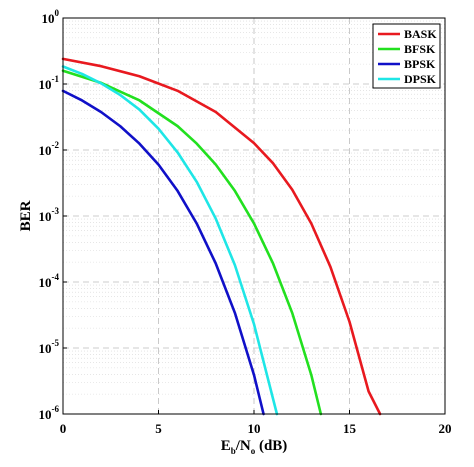 The height and width of the screenshot is (467, 474). What do you see at coordinates (420, 64) in the screenshot?
I see `legend-label-bpsk: BPSK` at bounding box center [420, 64].